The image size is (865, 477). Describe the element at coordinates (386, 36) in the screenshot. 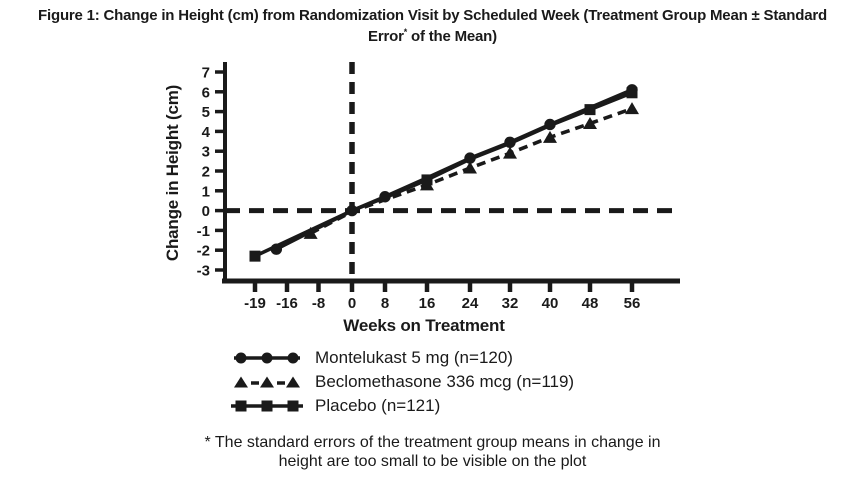

I see `title-line2-pre: Error` at that location.